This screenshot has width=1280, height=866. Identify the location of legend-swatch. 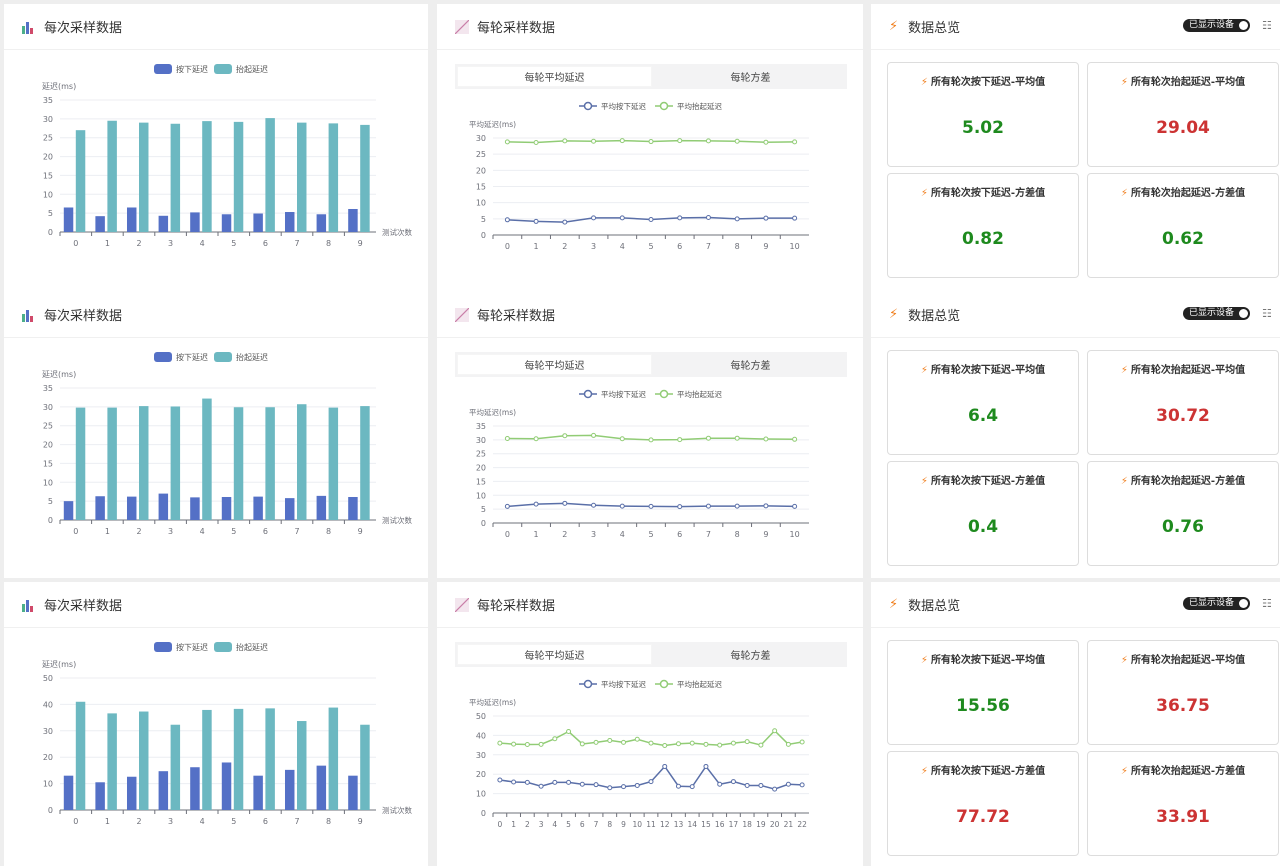
(163, 69).